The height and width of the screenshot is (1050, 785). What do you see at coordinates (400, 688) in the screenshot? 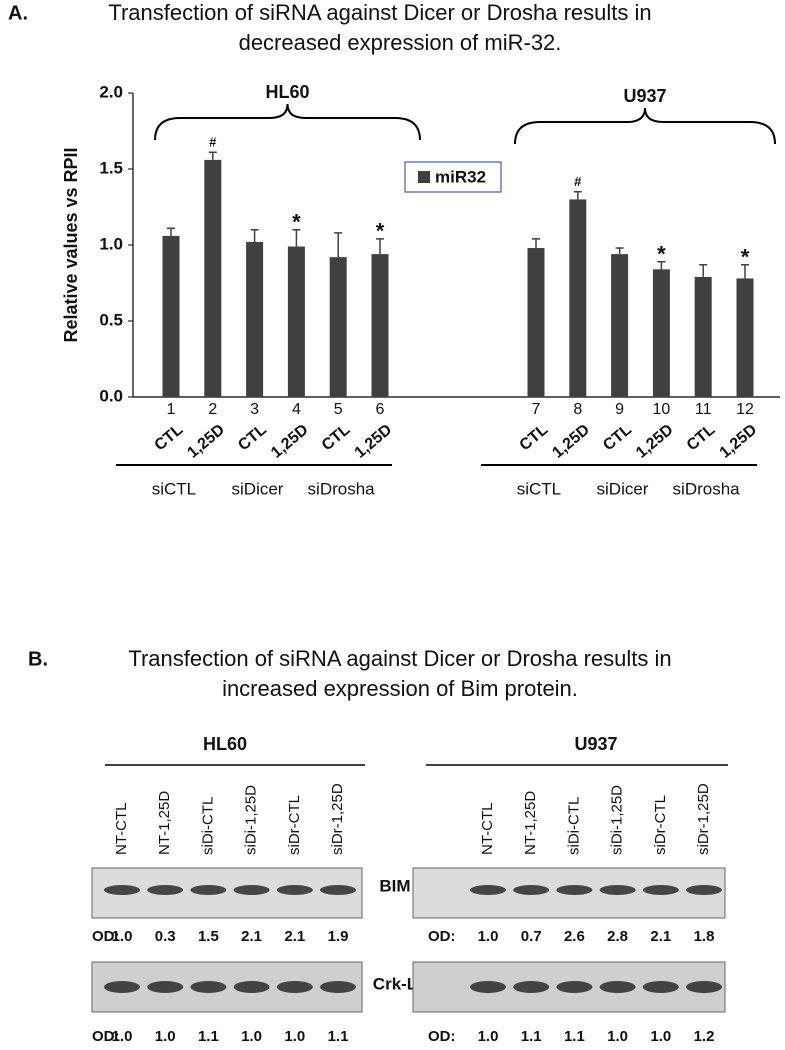
I see `panel-title: increased expression of Bim protein.` at bounding box center [400, 688].